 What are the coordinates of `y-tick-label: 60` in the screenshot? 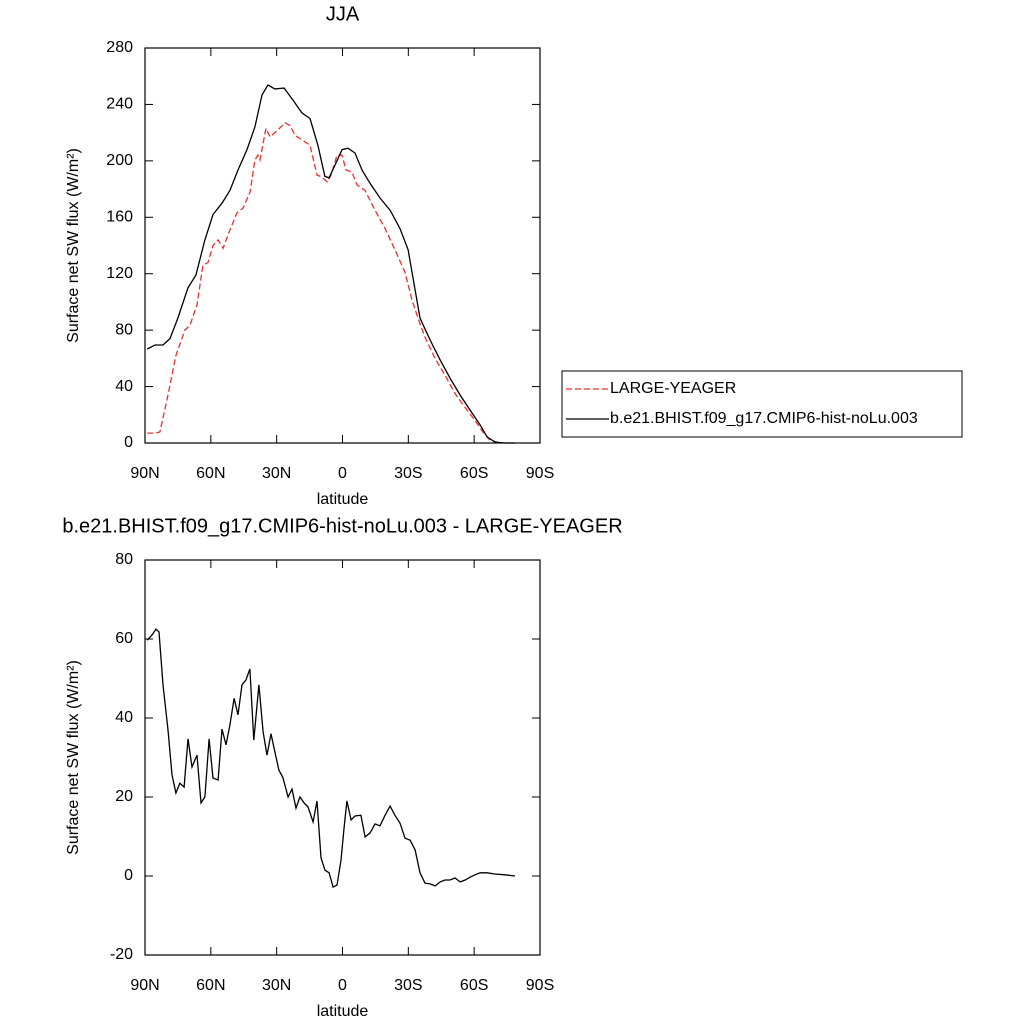 It's located at (124, 638).